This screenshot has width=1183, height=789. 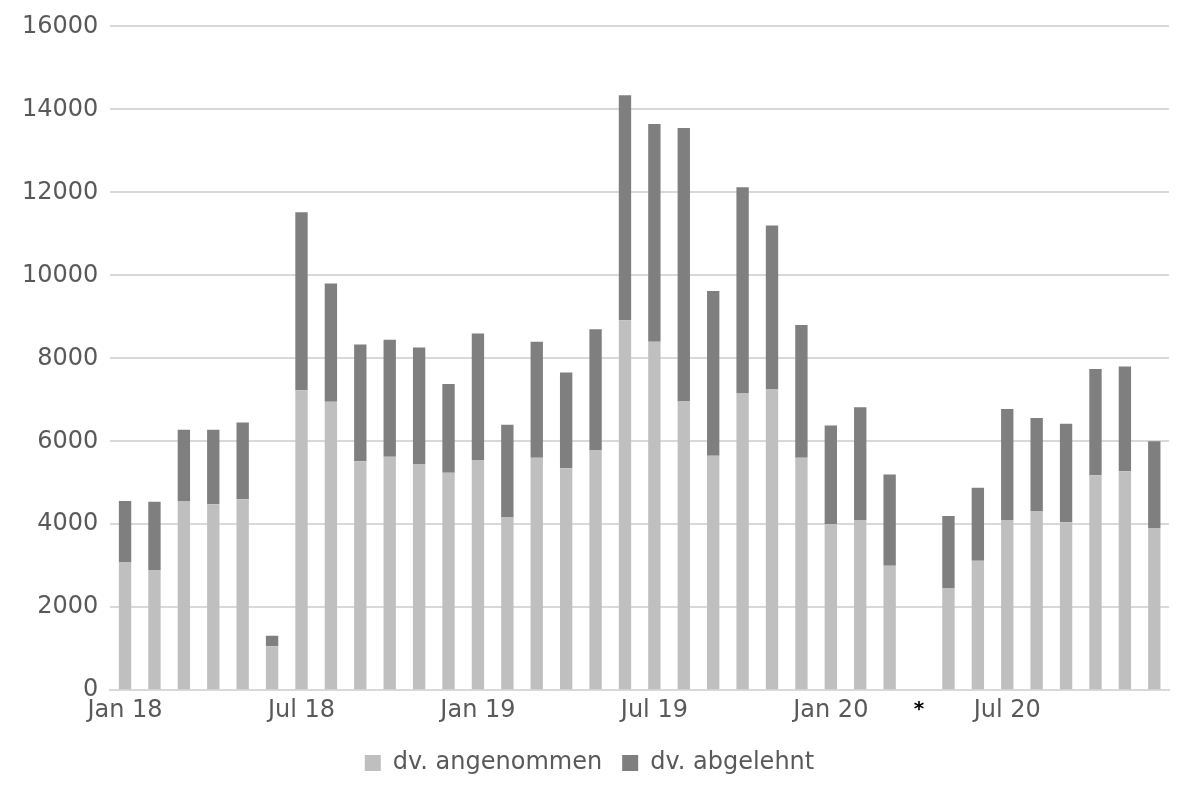 What do you see at coordinates (60, 190) in the screenshot?
I see `y-tick-label: 12000` at bounding box center [60, 190].